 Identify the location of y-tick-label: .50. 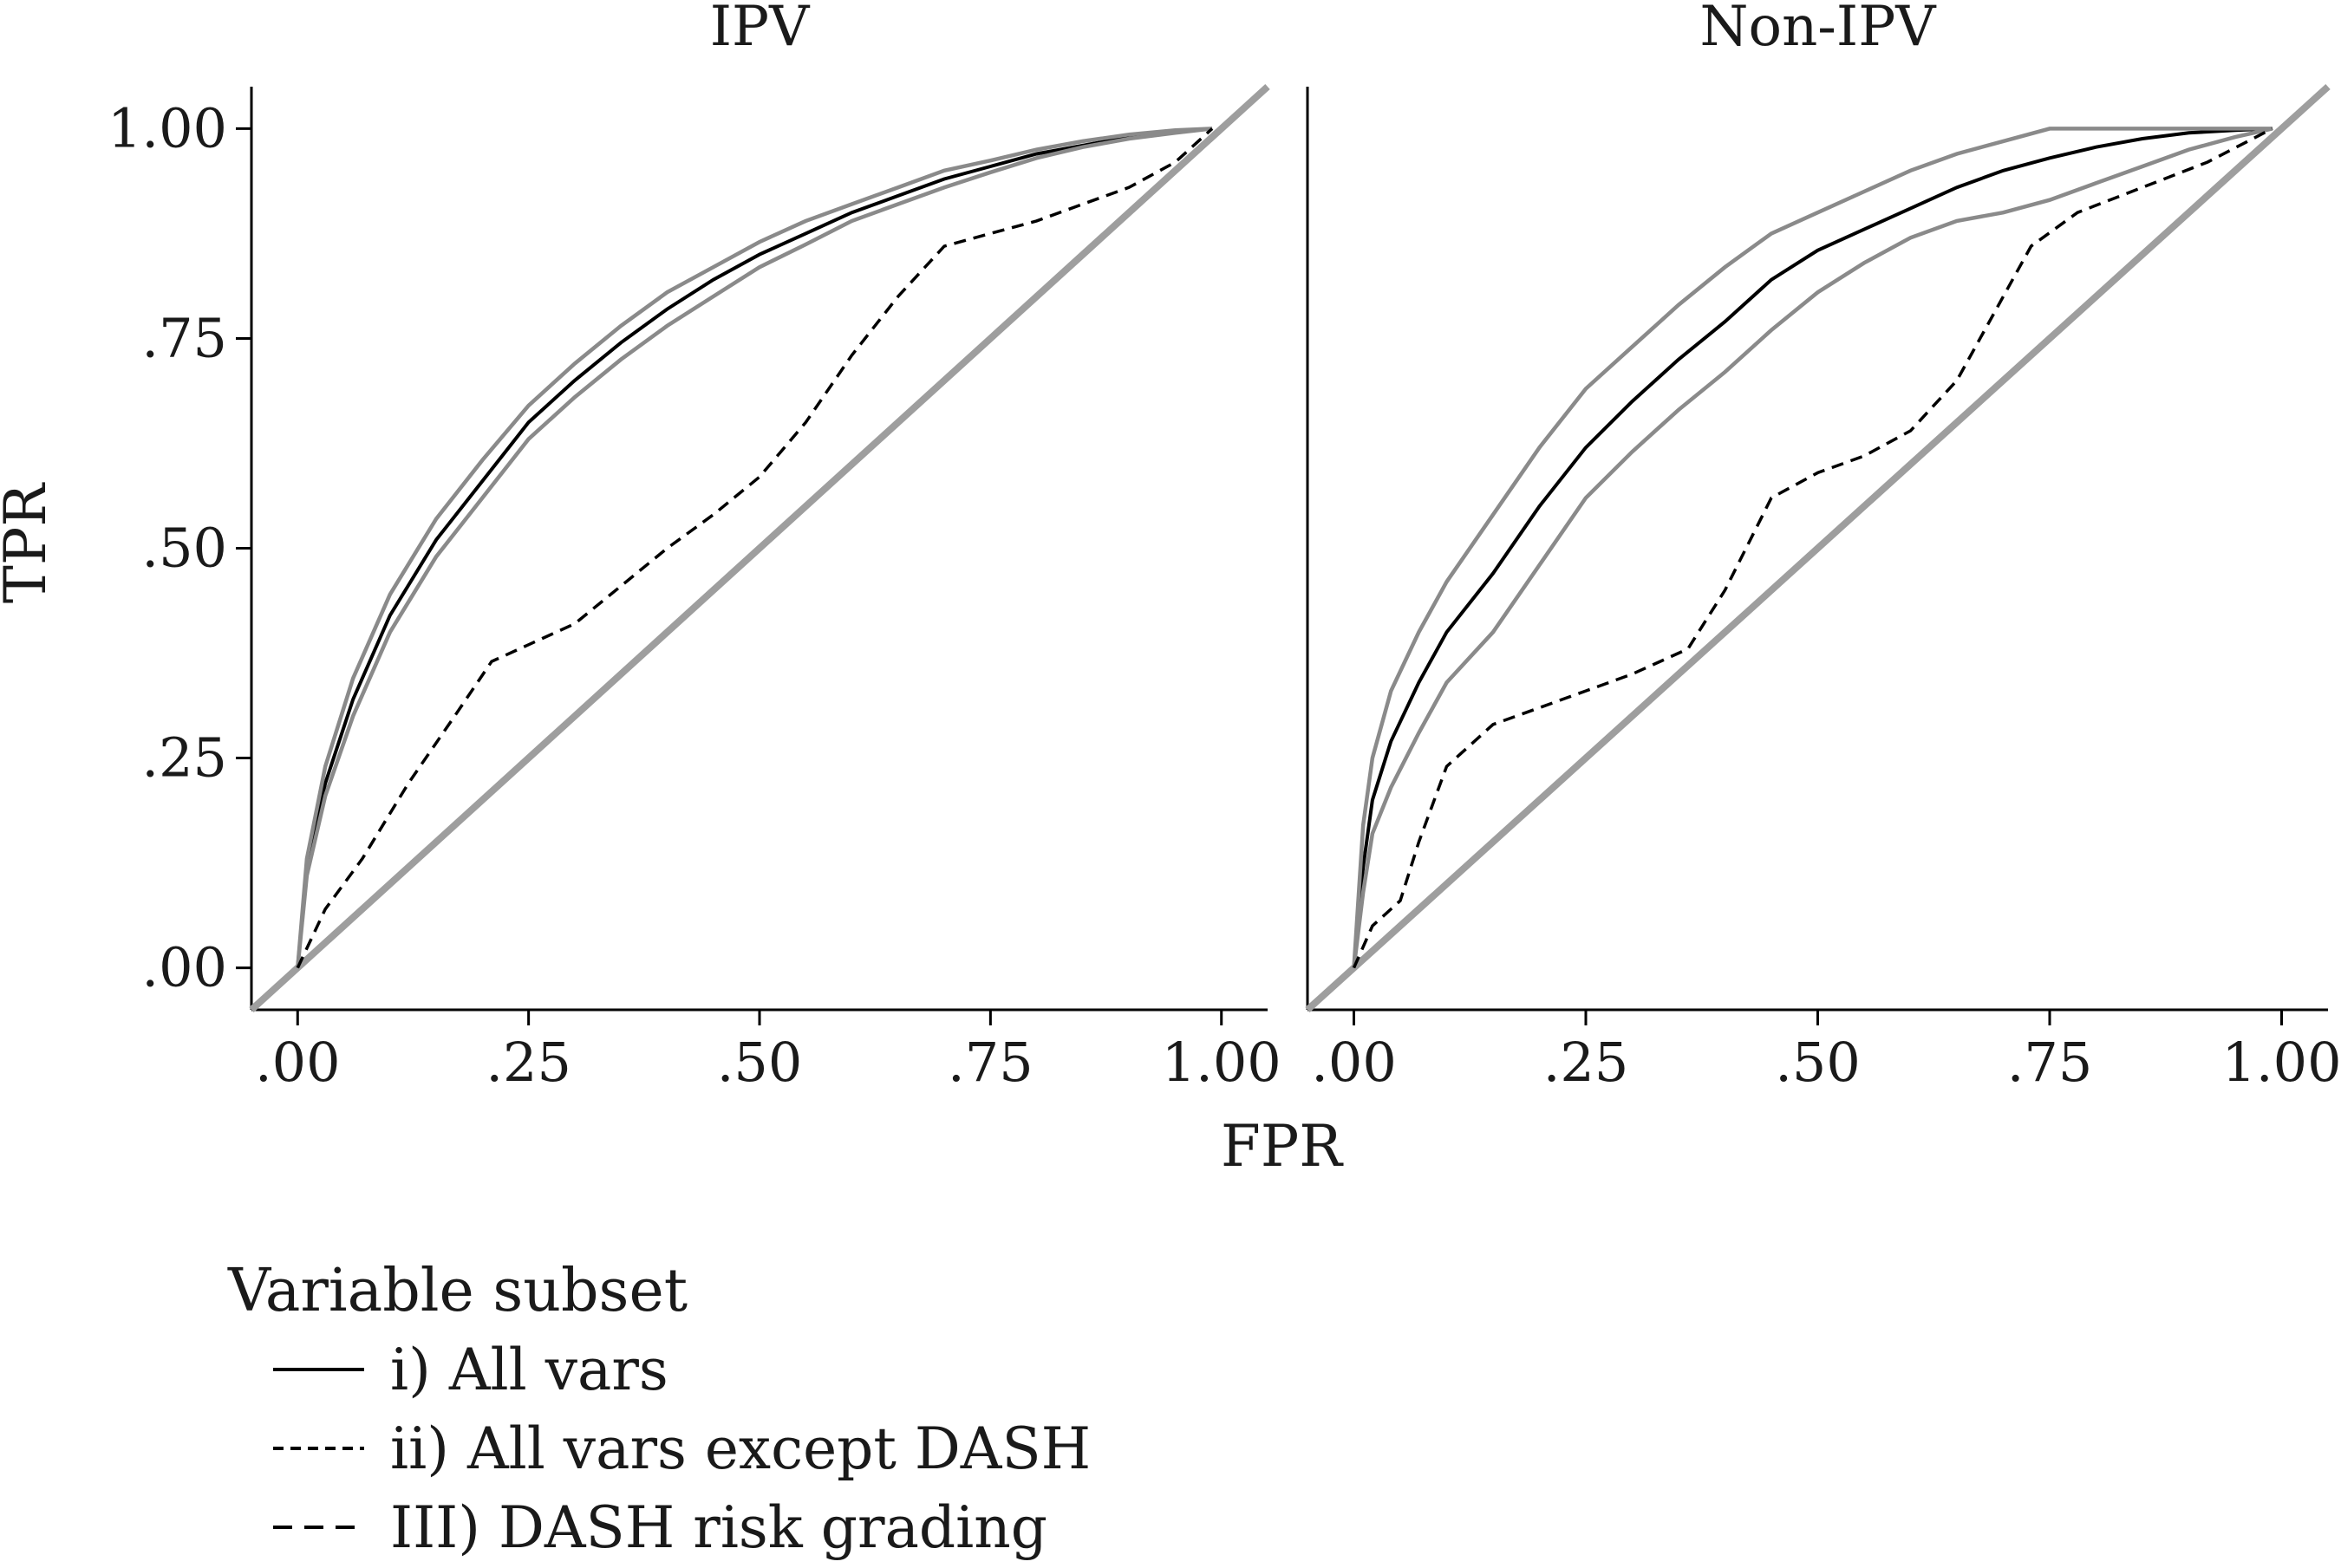
(184, 548).